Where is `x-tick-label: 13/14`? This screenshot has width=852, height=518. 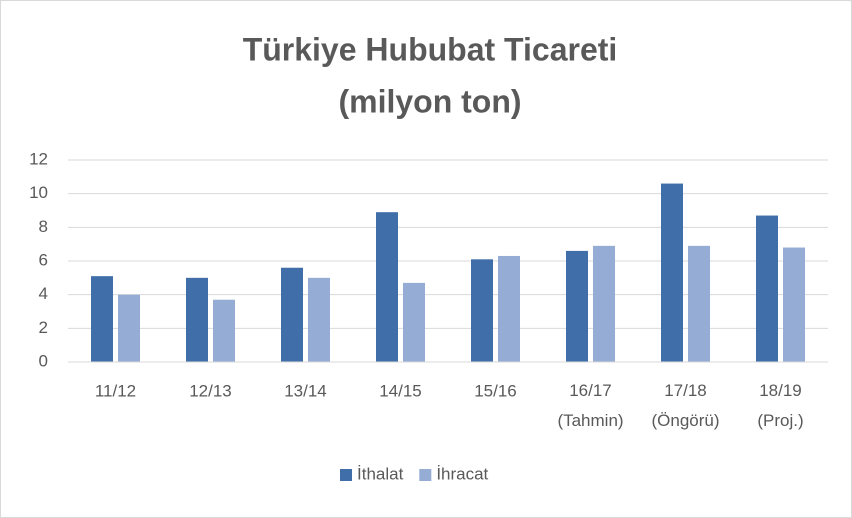 x-tick-label: 13/14 is located at coordinates (305, 390).